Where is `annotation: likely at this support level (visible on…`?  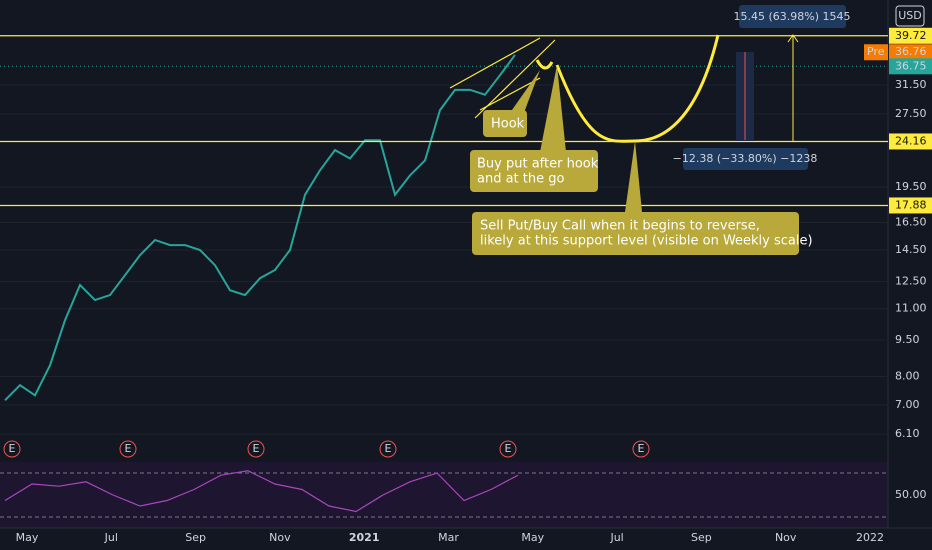
annotation: likely at this support level (visible on… is located at coordinates (646, 241).